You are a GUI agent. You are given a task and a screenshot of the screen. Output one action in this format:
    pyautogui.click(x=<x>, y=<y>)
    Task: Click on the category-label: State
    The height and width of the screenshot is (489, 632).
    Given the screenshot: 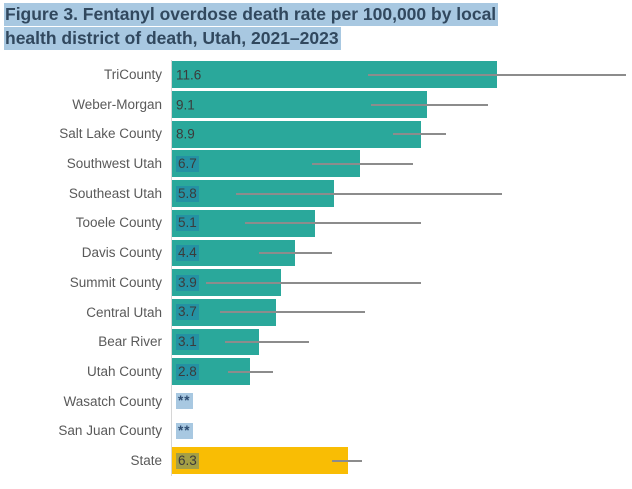 What is the action you would take?
    pyautogui.click(x=146, y=460)
    